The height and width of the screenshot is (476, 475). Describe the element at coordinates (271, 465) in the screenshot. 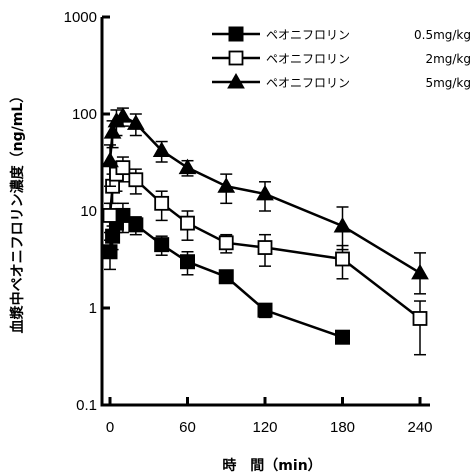

I see `x-axis-title: 時 間（min）` at that location.